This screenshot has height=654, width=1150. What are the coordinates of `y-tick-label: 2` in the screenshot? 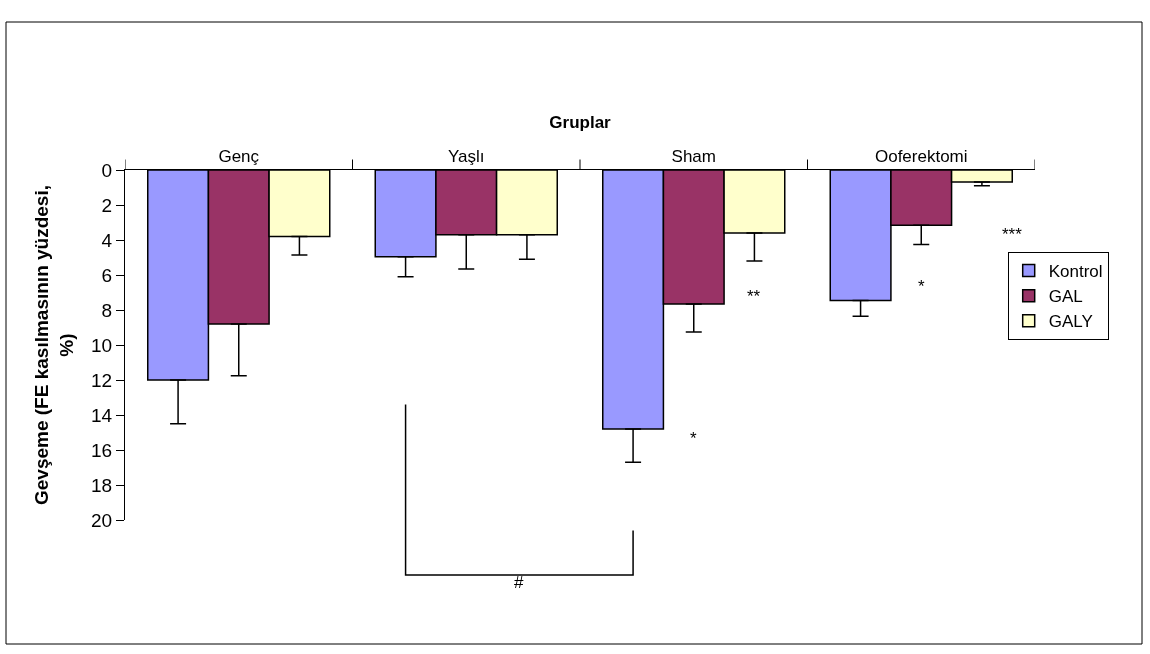 It's located at (107, 205).